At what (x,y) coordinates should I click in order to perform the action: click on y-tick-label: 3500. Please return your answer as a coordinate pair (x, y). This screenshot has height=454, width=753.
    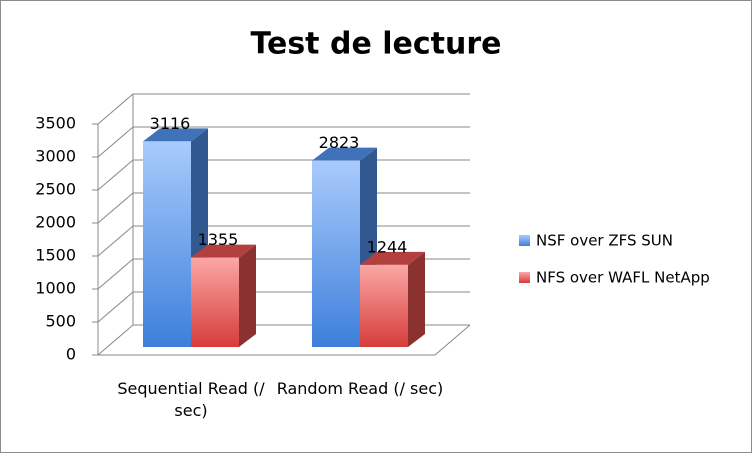
    Looking at the image, I should click on (55, 123).